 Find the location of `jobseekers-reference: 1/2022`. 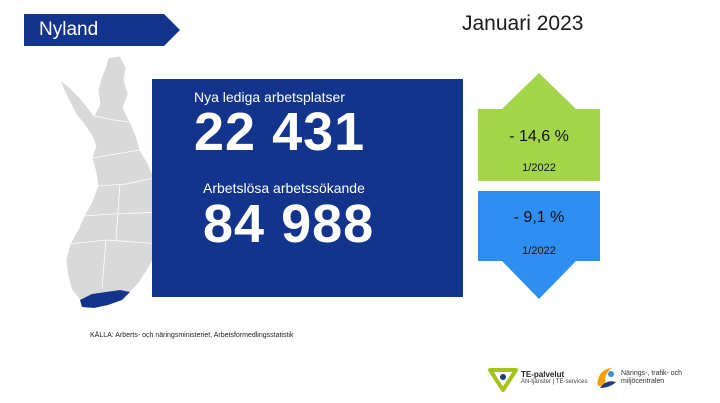

jobseekers-reference: 1/2022 is located at coordinates (539, 251).